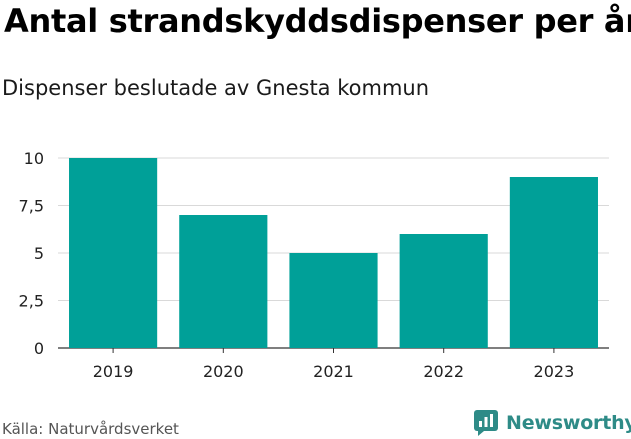 The image size is (631, 439). What do you see at coordinates (486, 423) in the screenshot?
I see `newsworthy-logo-icon` at bounding box center [486, 423].